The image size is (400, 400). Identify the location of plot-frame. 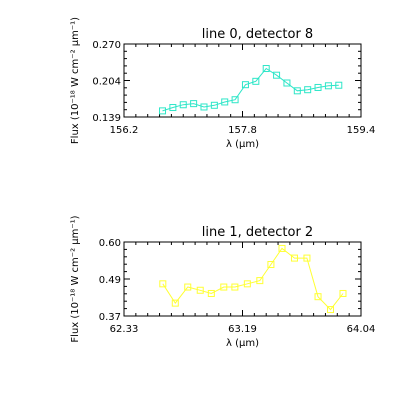
(242, 80).